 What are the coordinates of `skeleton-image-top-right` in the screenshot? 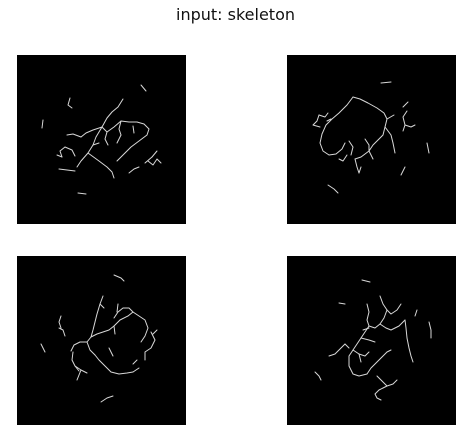 It's located at (371, 139).